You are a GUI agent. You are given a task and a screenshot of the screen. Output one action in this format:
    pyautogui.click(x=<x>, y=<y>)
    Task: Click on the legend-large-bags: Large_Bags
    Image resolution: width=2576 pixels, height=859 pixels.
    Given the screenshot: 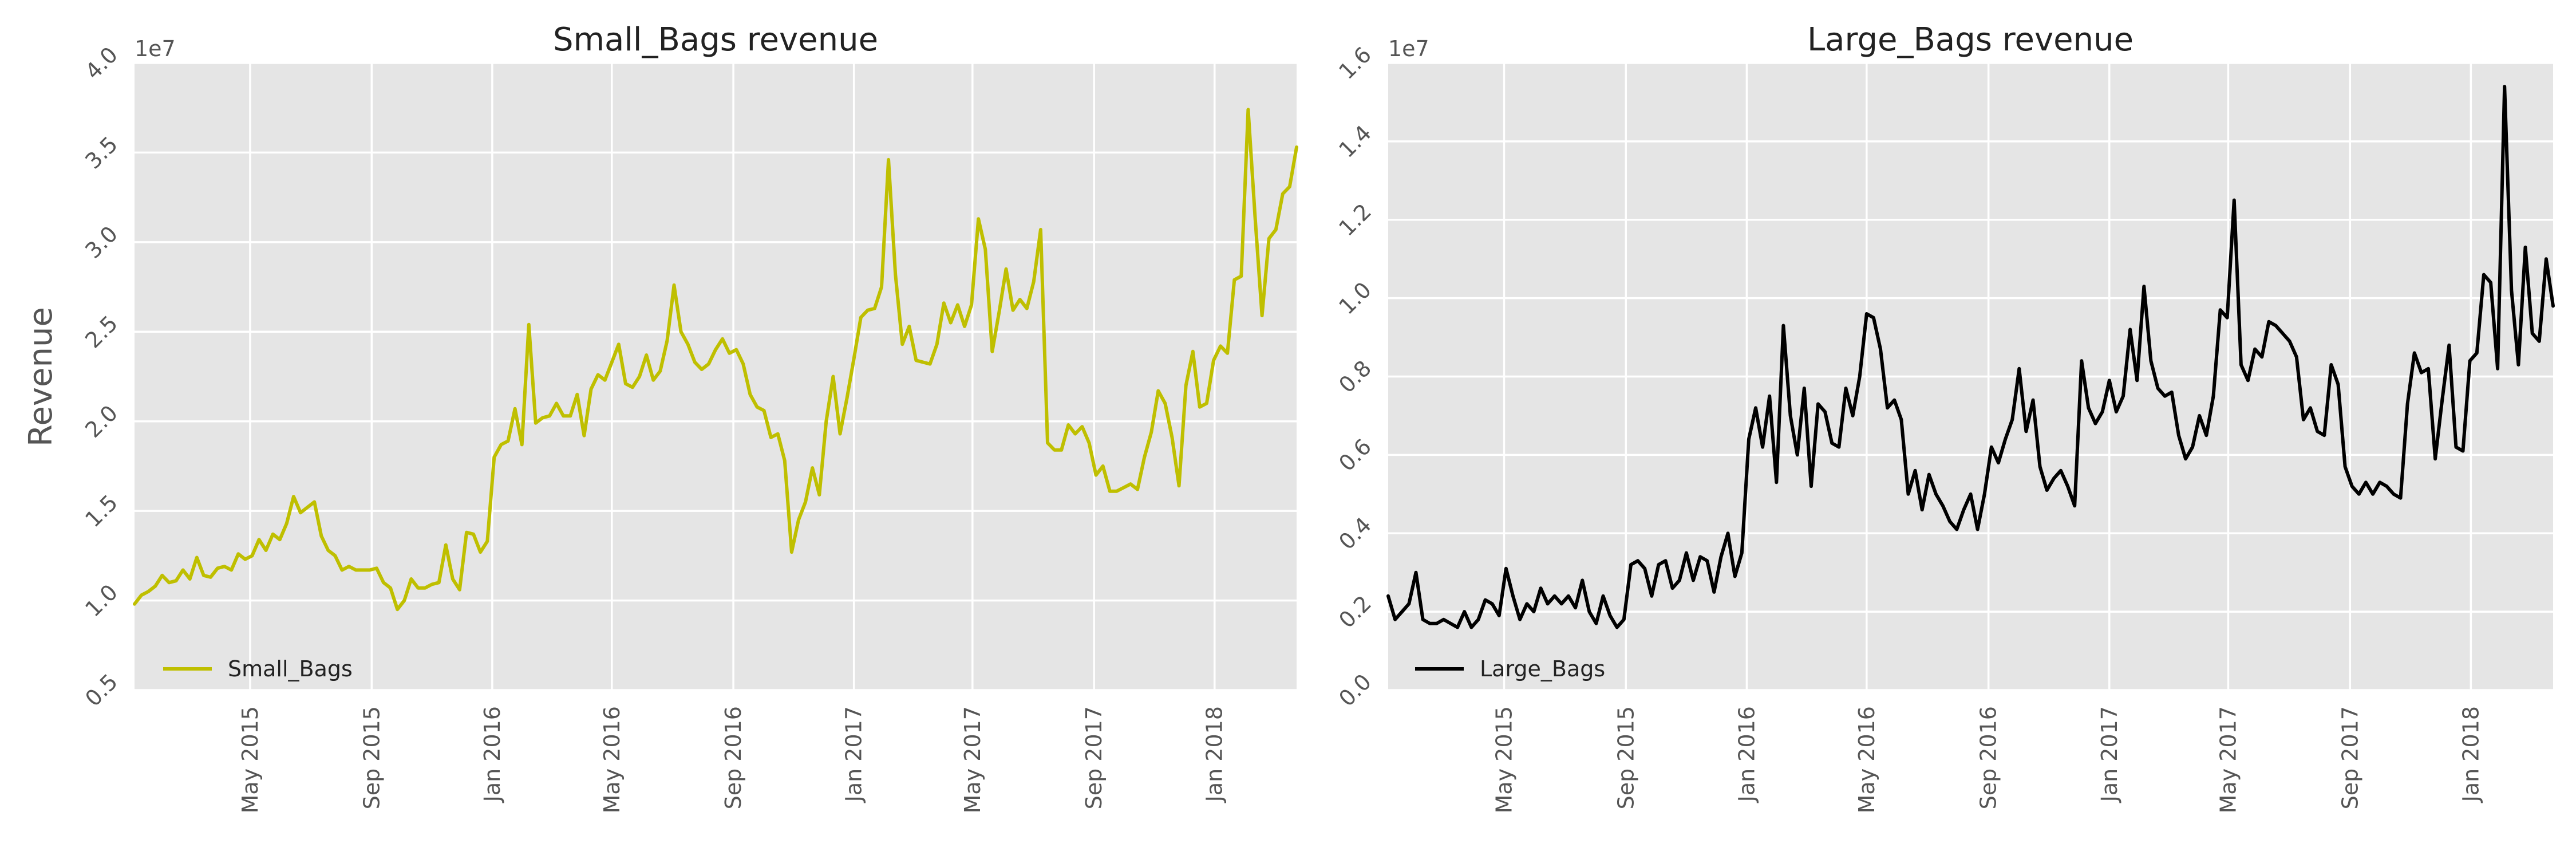 What is the action you would take?
    pyautogui.click(x=1510, y=668)
    